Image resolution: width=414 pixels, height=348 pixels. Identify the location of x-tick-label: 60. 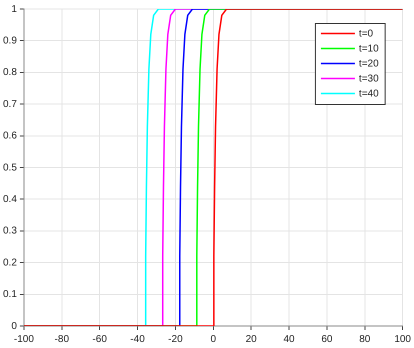
(327, 339).